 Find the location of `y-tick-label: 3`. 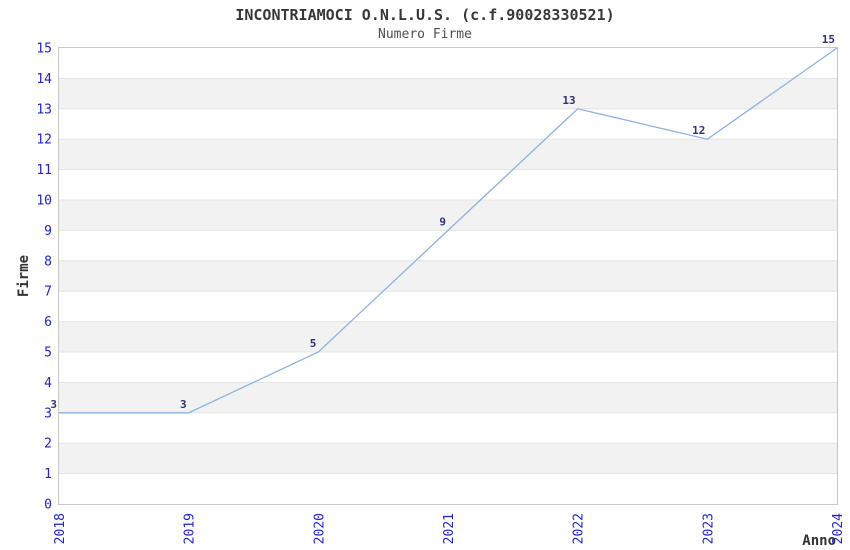

y-tick-label: 3 is located at coordinates (48, 413).